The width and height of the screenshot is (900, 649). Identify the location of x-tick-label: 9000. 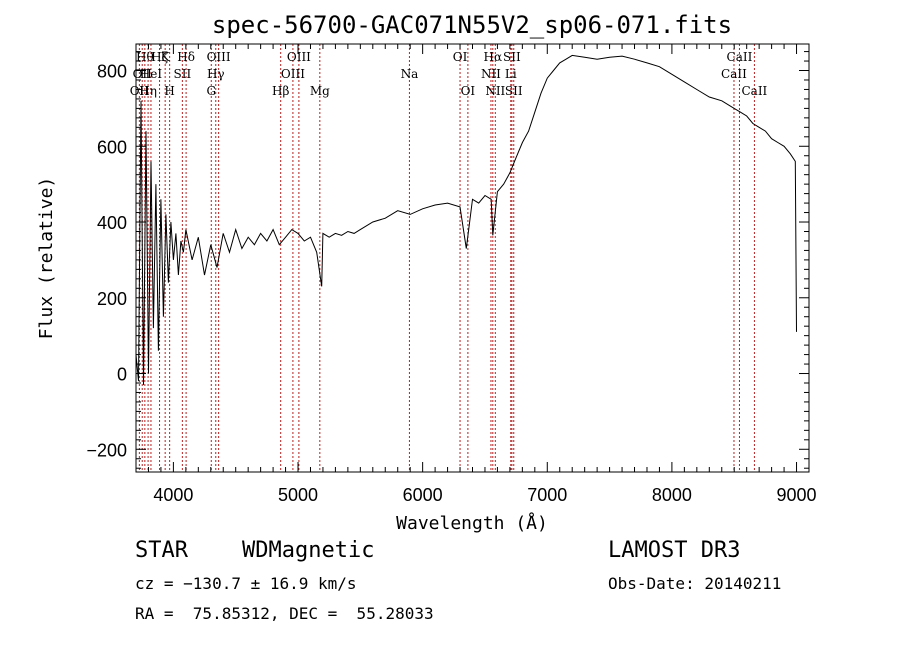
(797, 495).